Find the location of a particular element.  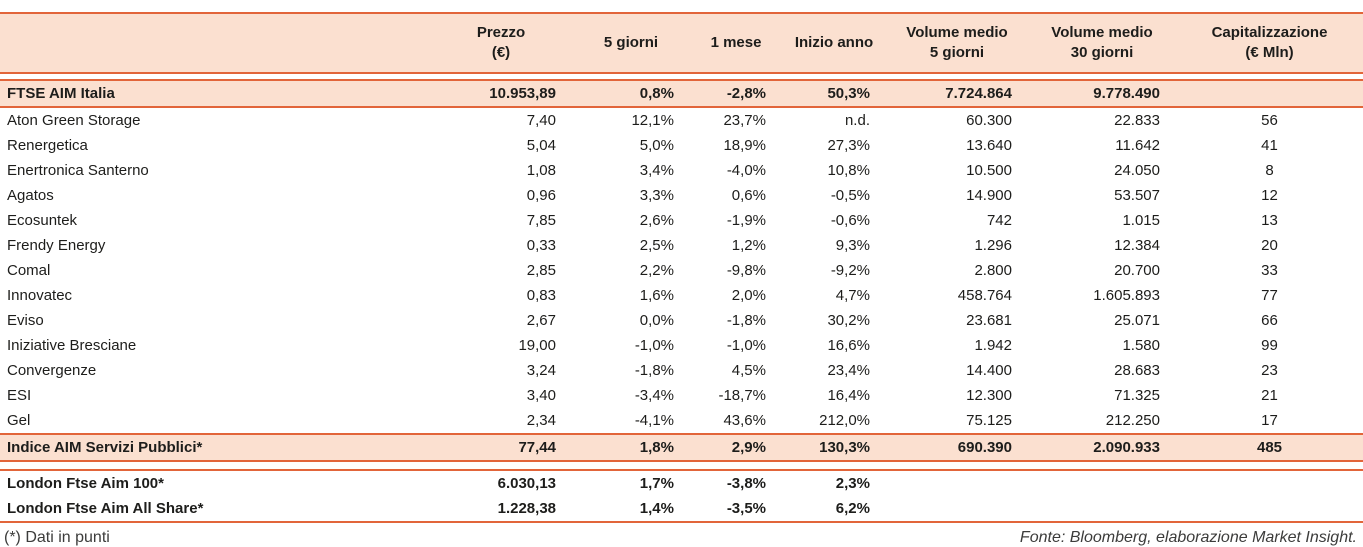

column-header: Inizio anno is located at coordinates (834, 43).